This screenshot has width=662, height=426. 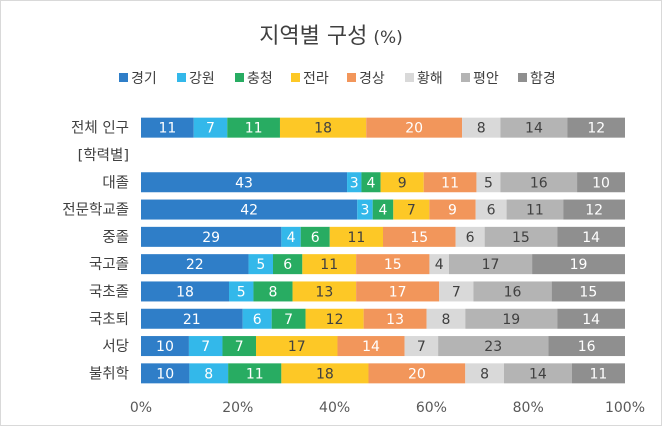 What do you see at coordinates (387, 408) in the screenshot?
I see `x-axis-ticks: 0% 20% 40% 60% 80% 100%` at bounding box center [387, 408].